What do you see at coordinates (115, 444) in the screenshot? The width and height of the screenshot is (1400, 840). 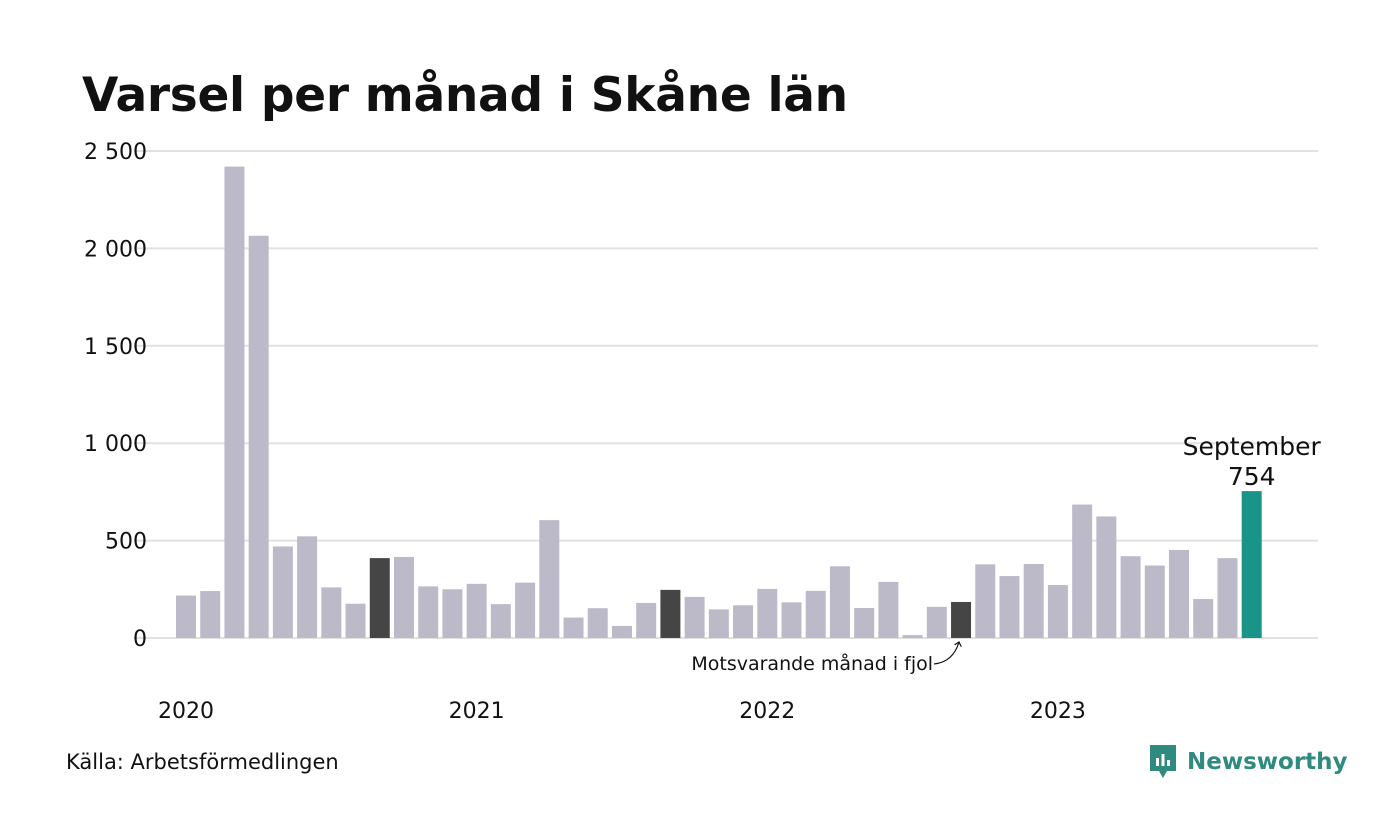 I see `y-tick-label: 1 000` at bounding box center [115, 444].